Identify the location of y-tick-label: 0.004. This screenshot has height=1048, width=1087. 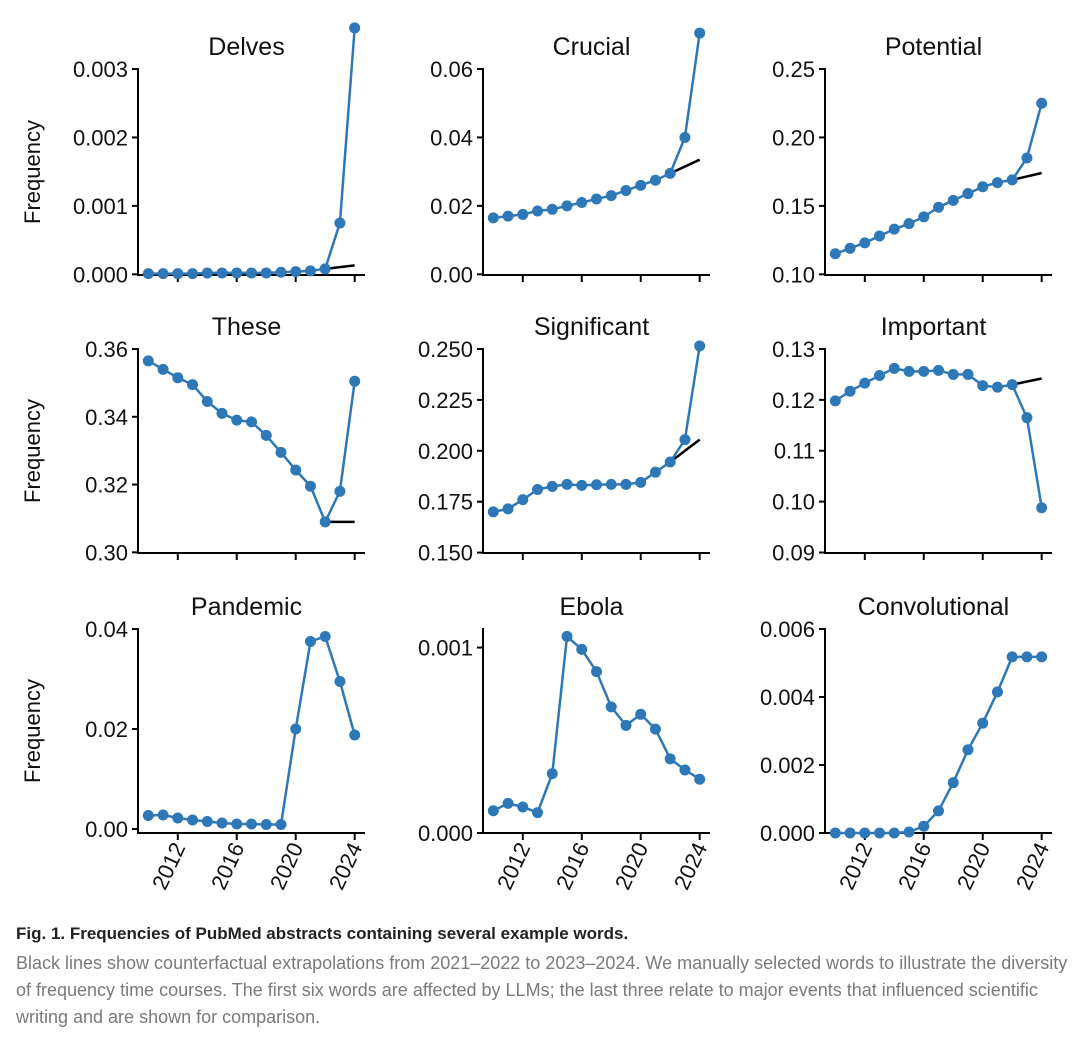
(787, 697).